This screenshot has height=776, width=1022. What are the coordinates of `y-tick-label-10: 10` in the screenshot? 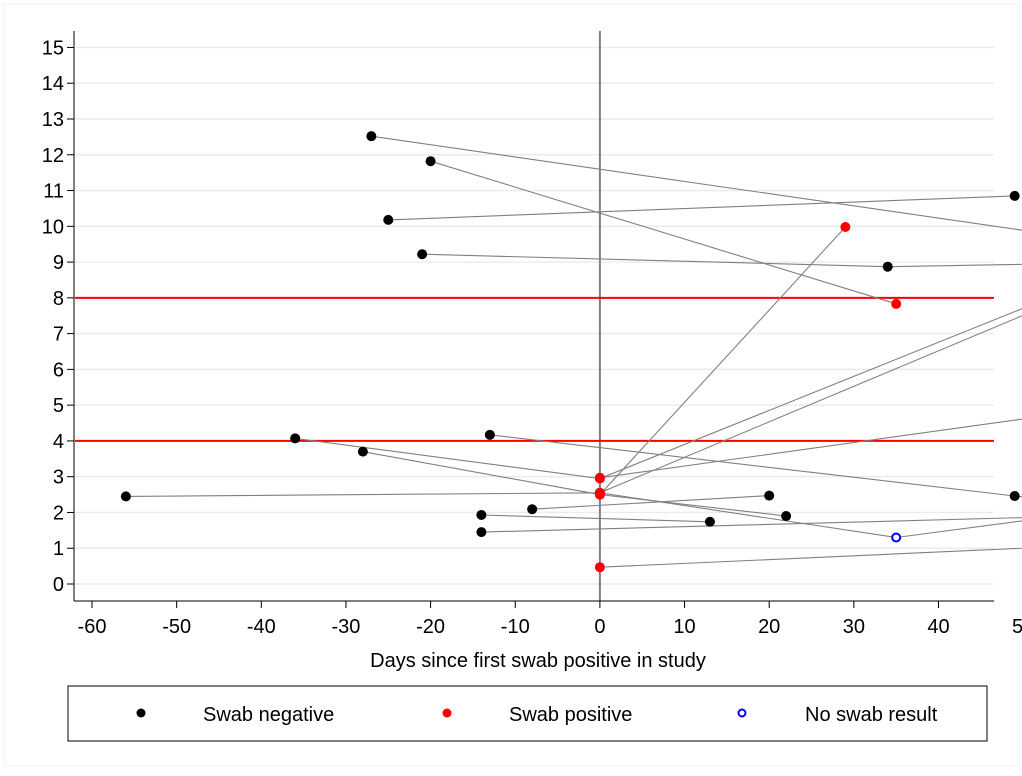 It's located at (53, 227).